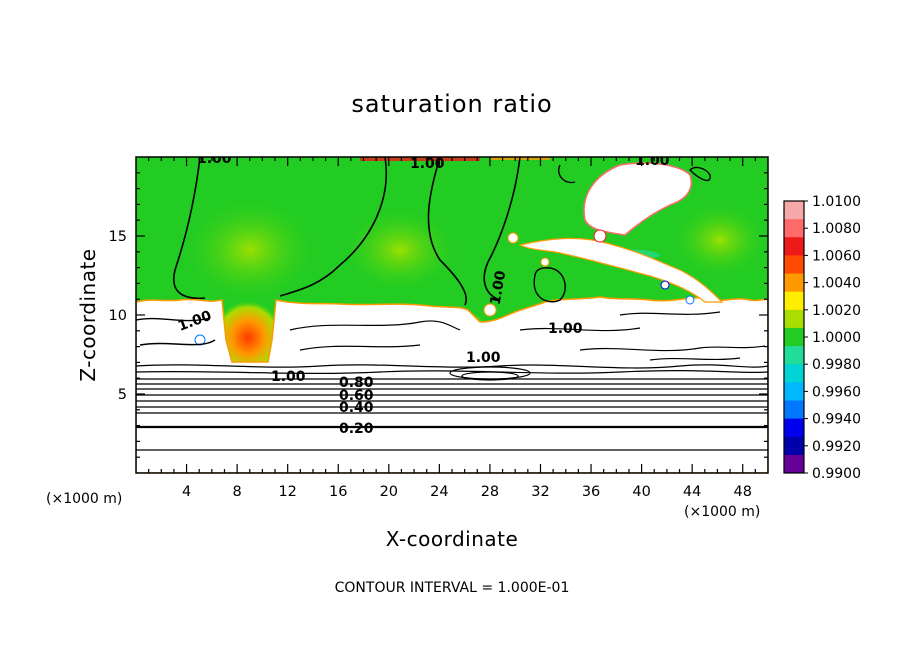 This screenshot has width=904, height=654. Describe the element at coordinates (836, 420) in the screenshot. I see `colorbar-label: 0.9940` at that location.